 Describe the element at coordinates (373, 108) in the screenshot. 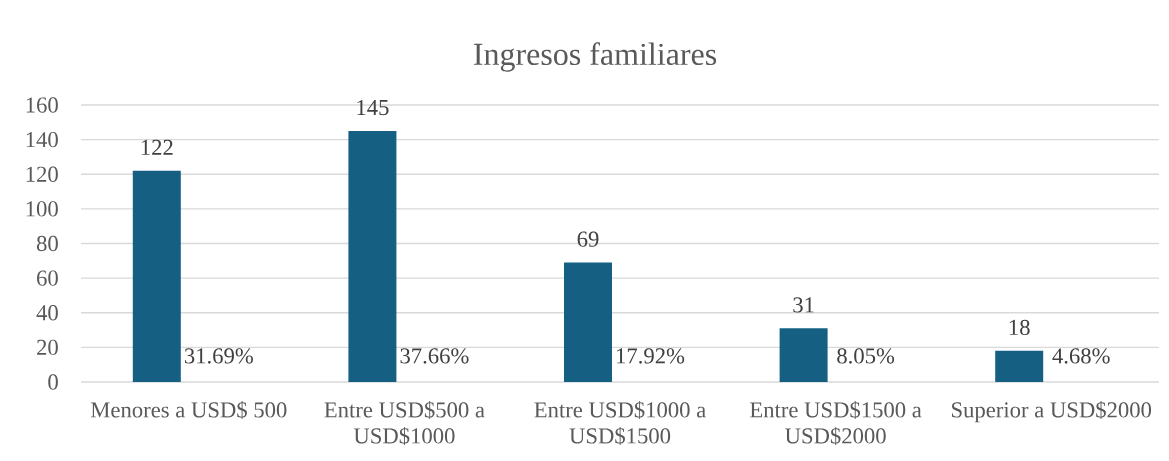

I see `data-label: 145` at that location.